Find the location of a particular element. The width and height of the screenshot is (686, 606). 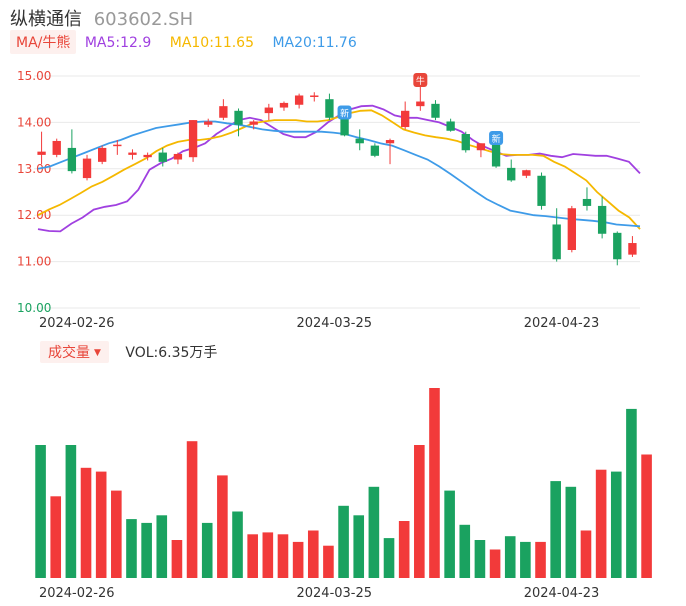

y-tick-label: 10.00 is located at coordinates (34, 308).